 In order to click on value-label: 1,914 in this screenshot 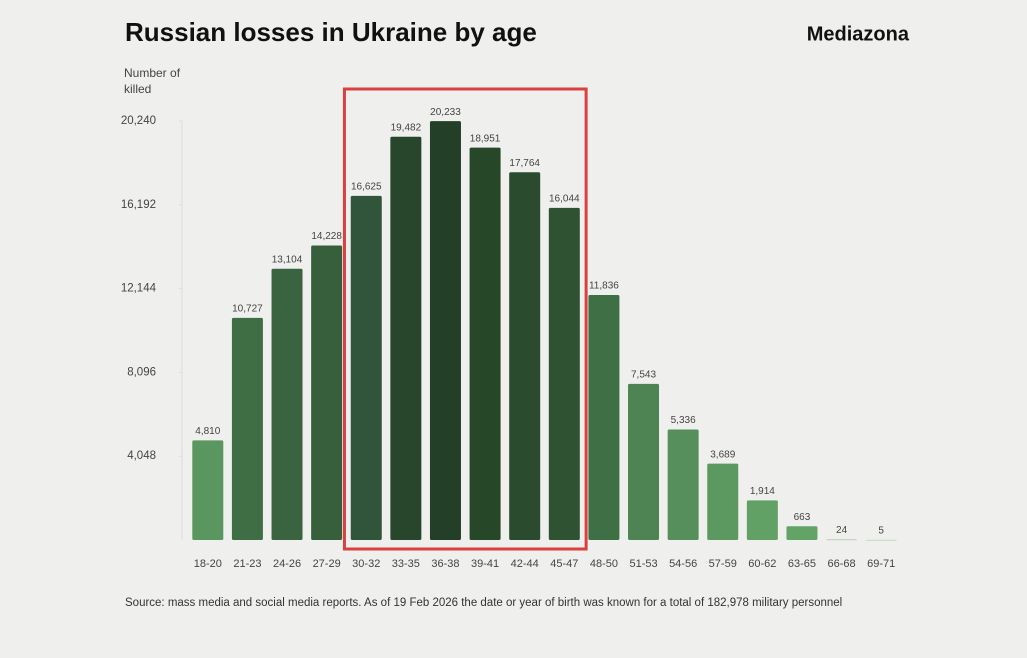, I will do `click(762, 491)`.